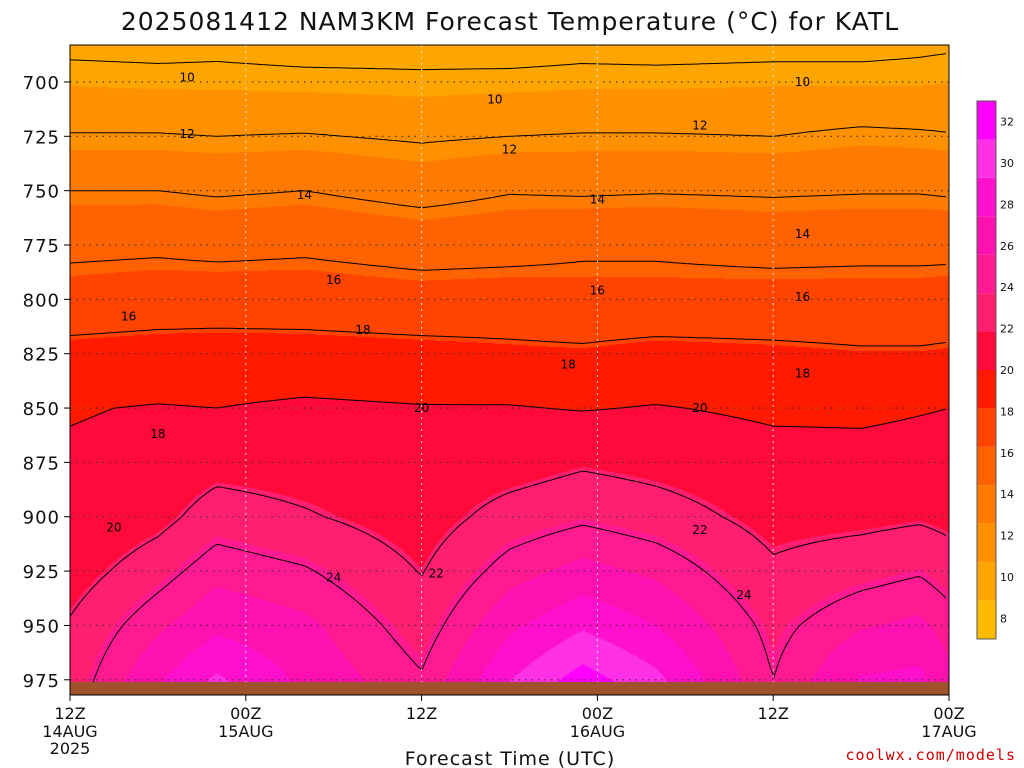 The width and height of the screenshot is (1024, 768). What do you see at coordinates (41, 355) in the screenshot?
I see `y-tick-label: 825` at bounding box center [41, 355].